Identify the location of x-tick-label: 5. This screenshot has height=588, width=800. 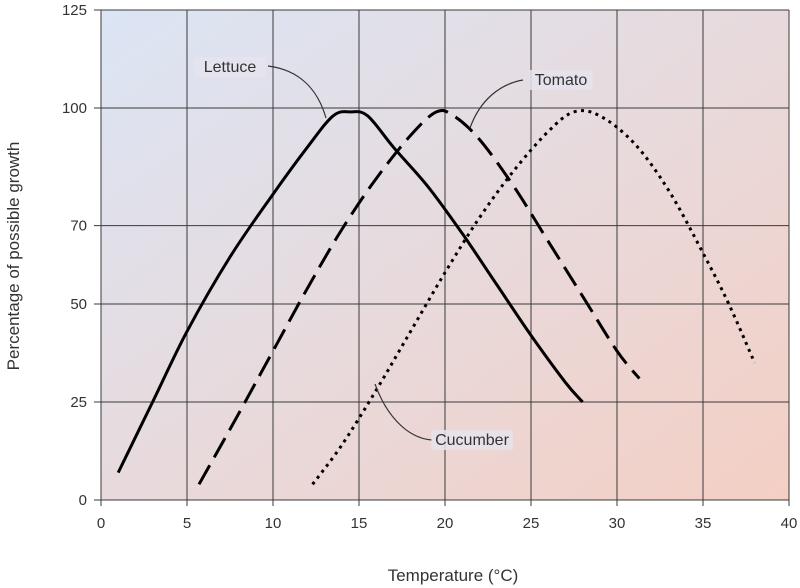
(187, 523).